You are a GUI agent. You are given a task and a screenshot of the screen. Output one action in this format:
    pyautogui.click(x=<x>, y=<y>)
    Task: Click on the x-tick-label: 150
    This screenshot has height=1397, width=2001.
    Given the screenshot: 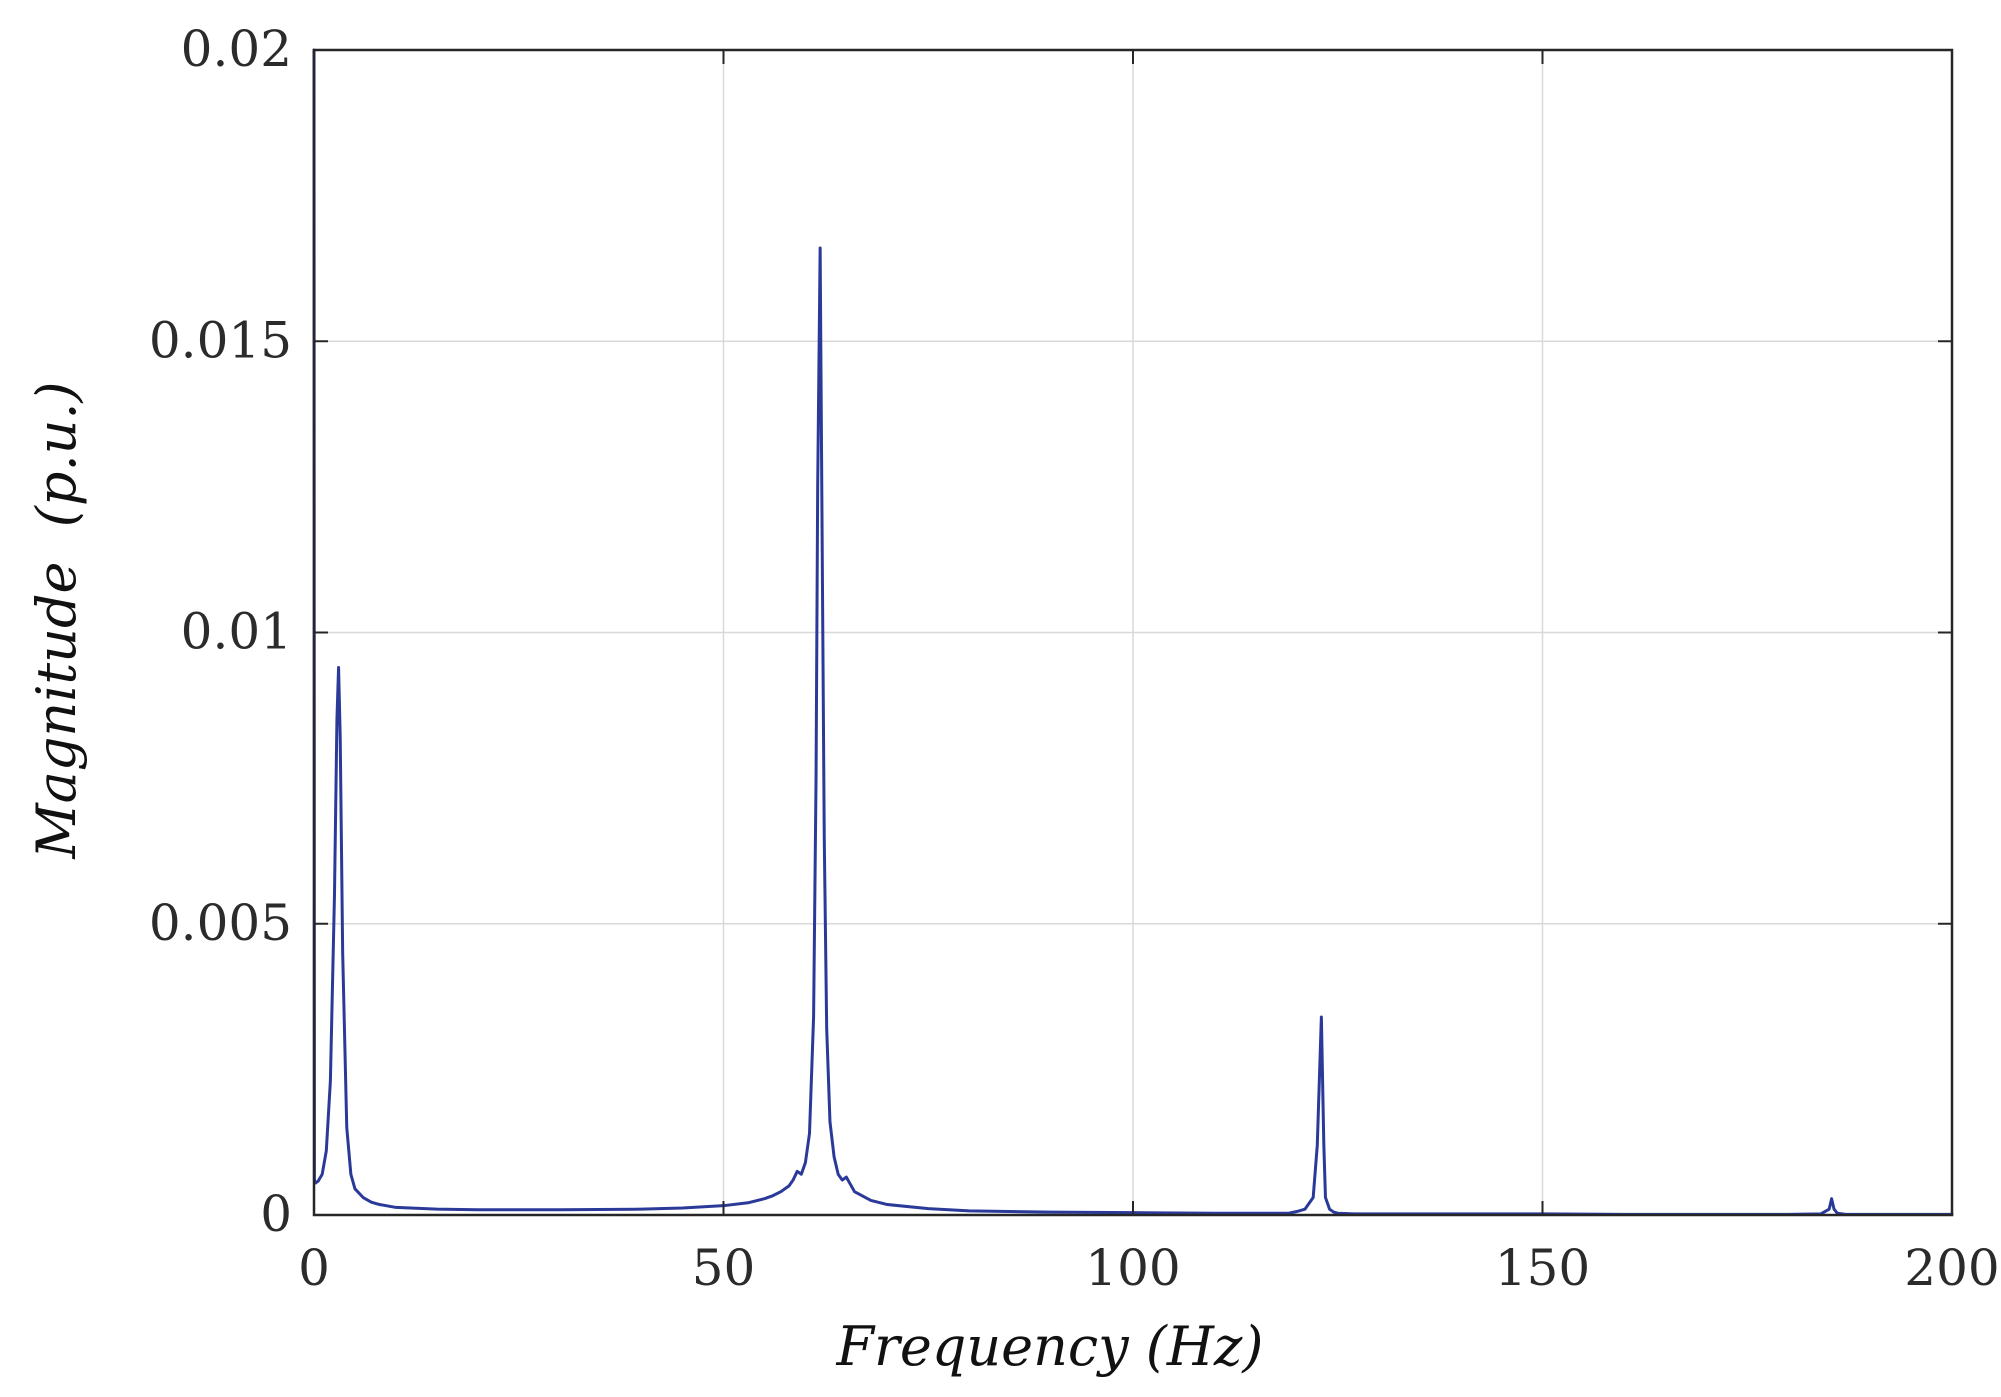 What is the action you would take?
    pyautogui.click(x=1542, y=1268)
    